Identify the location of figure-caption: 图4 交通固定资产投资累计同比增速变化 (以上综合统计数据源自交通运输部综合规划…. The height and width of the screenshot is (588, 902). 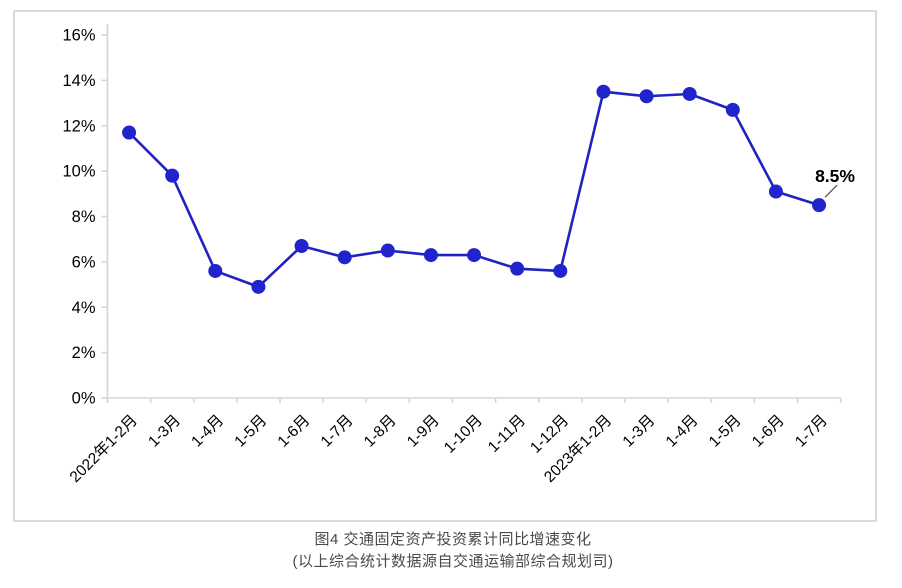
(453, 551).